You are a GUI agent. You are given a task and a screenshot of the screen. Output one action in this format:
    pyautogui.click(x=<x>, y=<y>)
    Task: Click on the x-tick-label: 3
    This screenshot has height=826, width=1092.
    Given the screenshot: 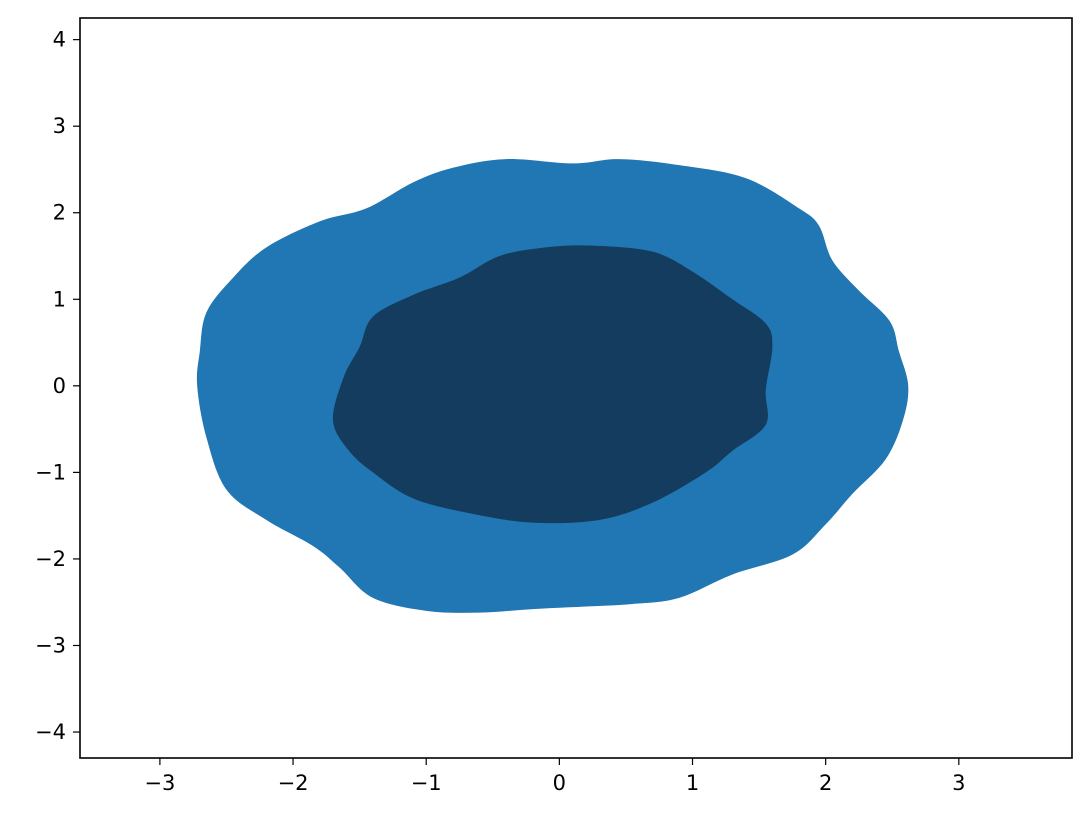 What is the action you would take?
    pyautogui.click(x=958, y=783)
    